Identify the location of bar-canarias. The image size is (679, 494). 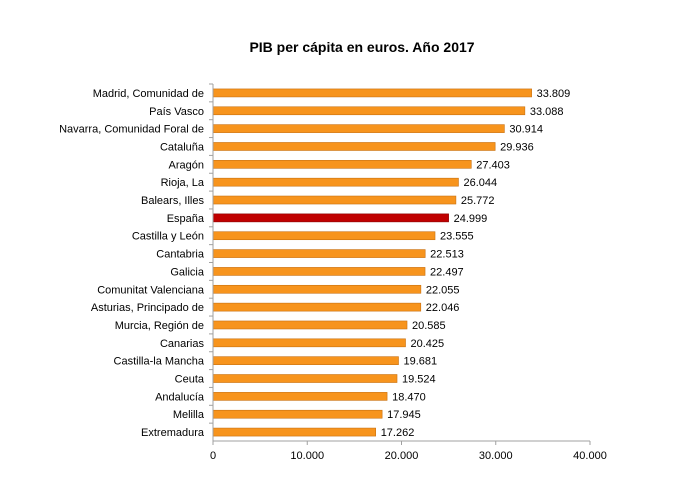
(309, 343).